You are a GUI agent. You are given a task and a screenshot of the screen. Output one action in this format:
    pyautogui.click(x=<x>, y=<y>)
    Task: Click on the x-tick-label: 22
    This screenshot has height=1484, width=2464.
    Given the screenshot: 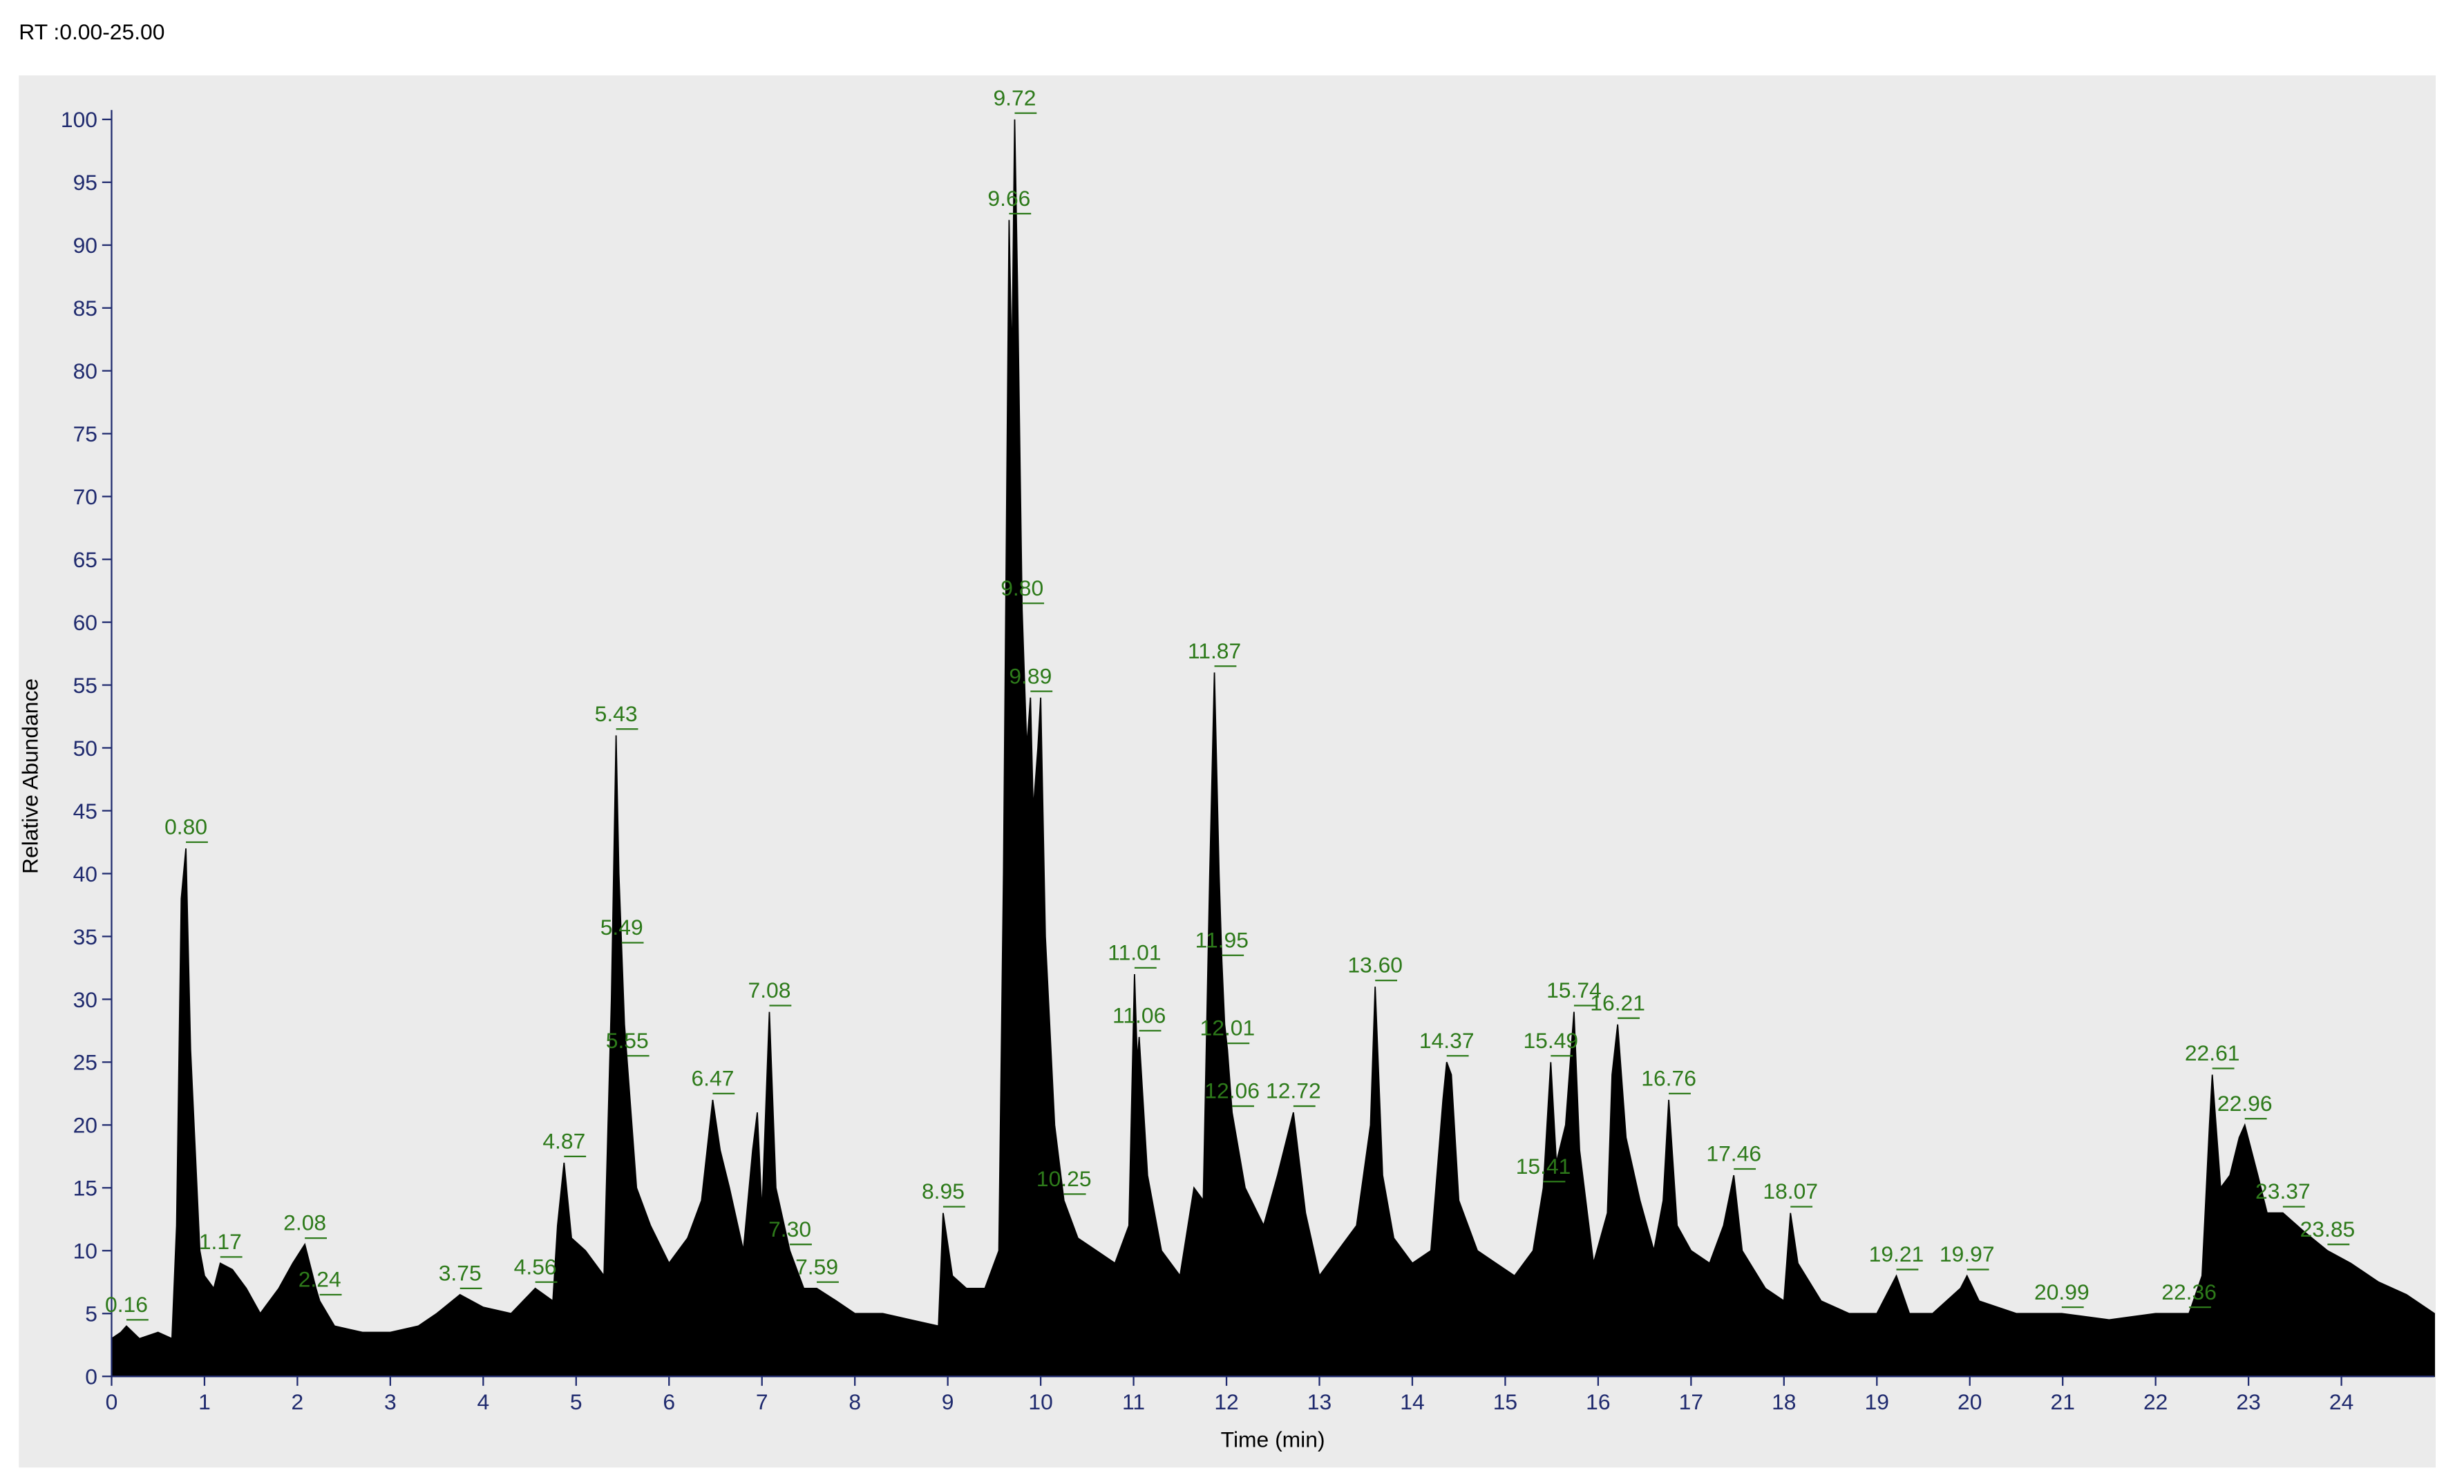 What is the action you would take?
    pyautogui.click(x=2155, y=1401)
    